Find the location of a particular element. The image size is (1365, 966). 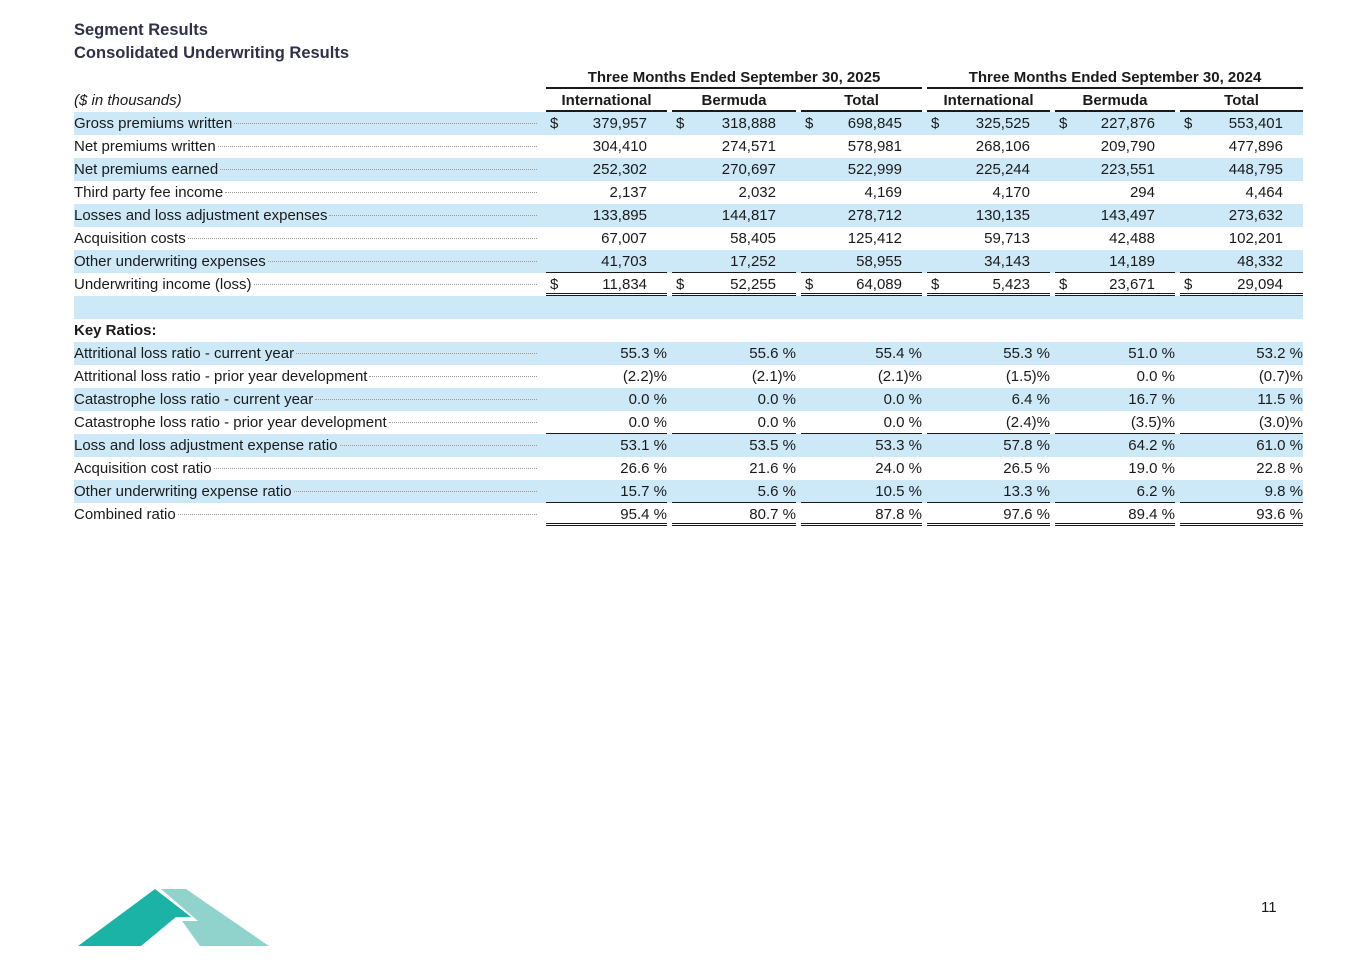

value-cell: 102,201 is located at coordinates (1239, 238).